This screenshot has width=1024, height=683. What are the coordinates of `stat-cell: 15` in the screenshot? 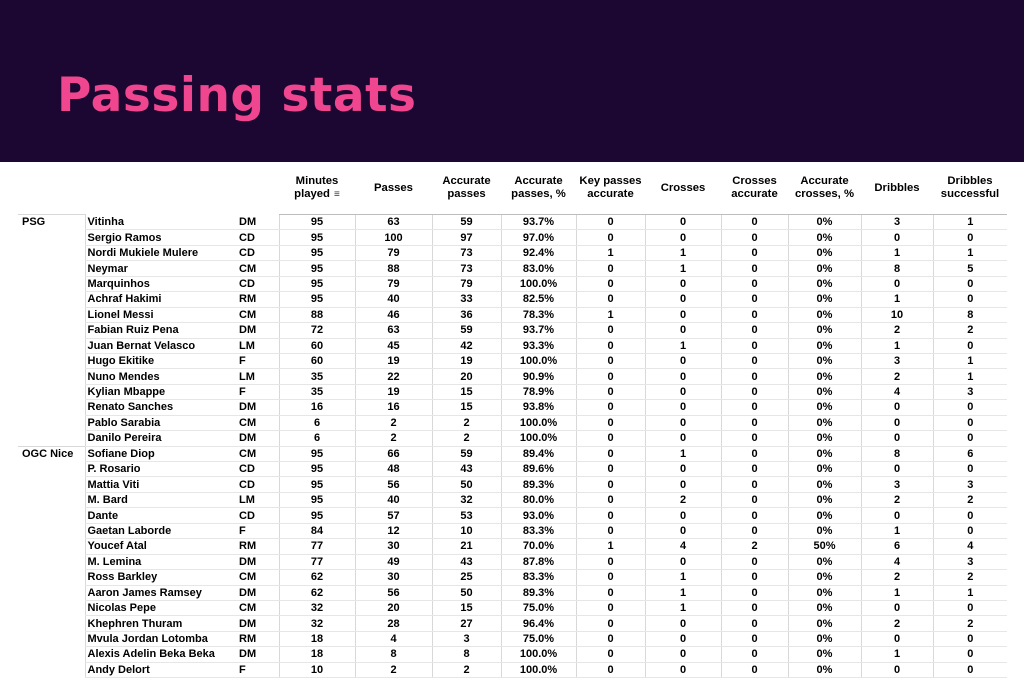 It's located at (466, 407).